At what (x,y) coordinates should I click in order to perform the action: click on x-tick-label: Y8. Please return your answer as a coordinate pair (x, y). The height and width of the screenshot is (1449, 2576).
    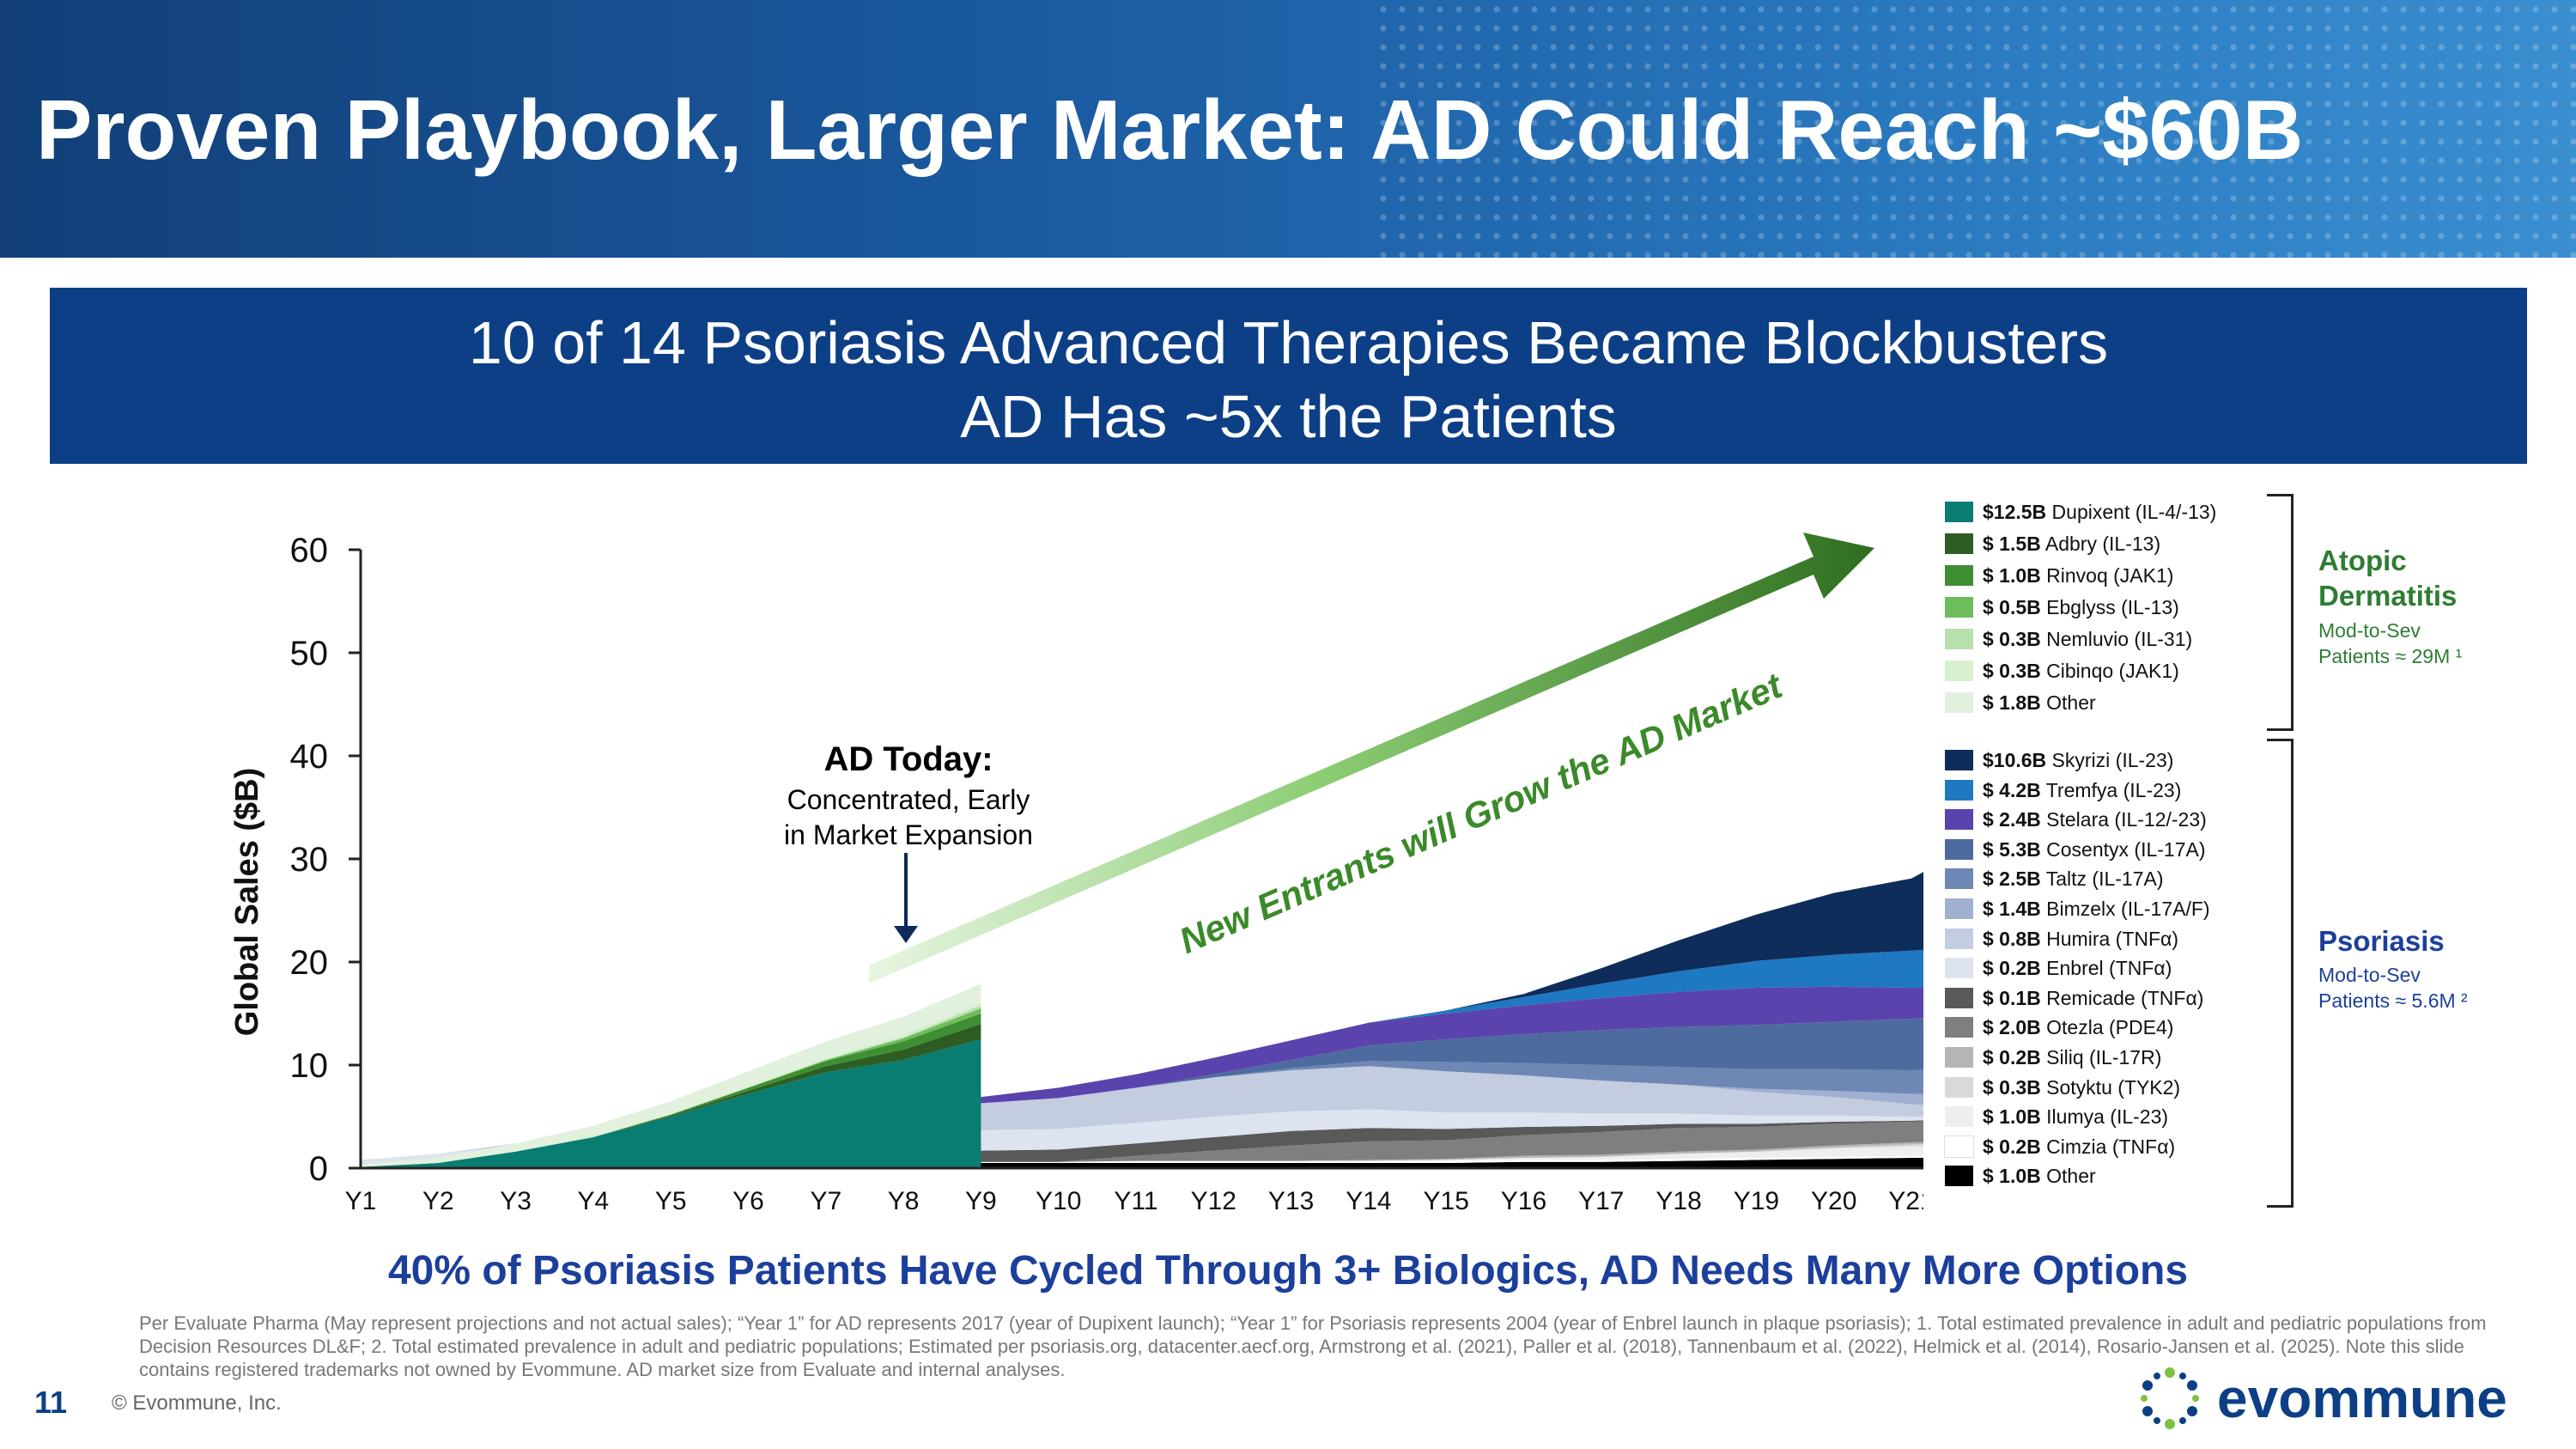
    Looking at the image, I should click on (904, 1201).